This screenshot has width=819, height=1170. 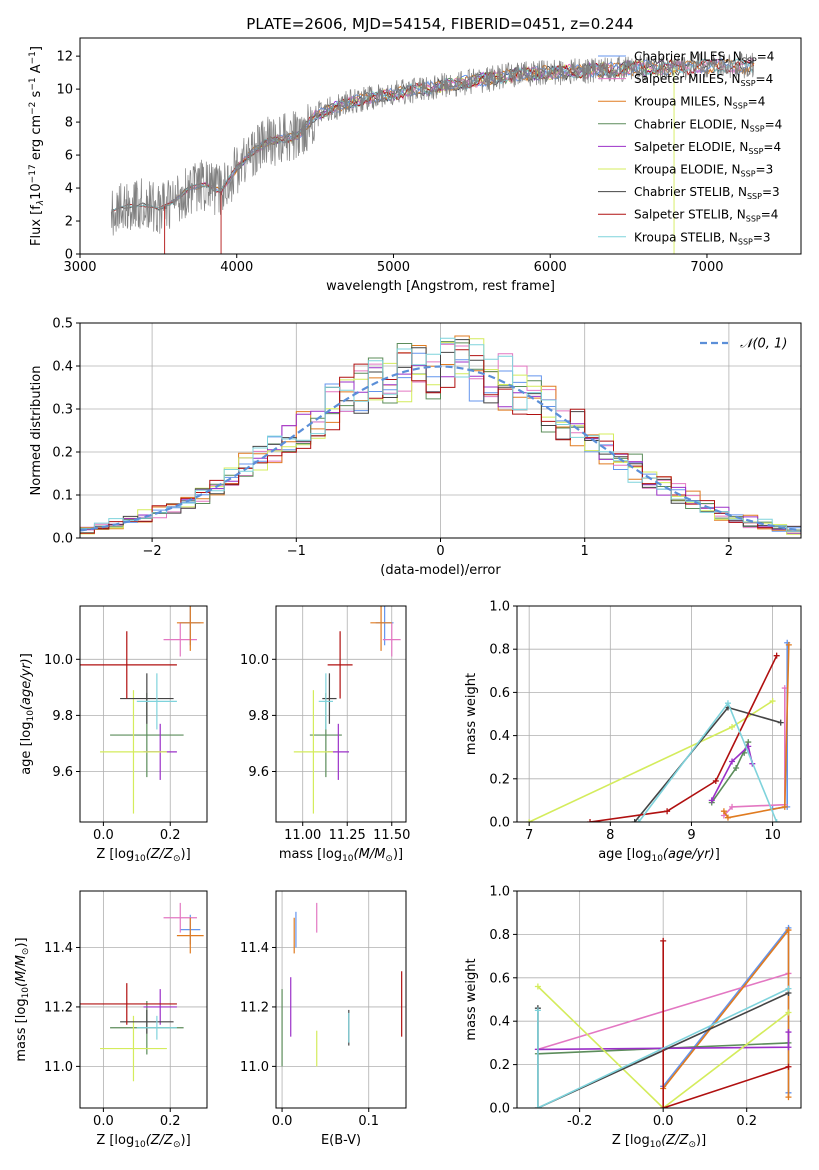 I want to click on y-axis-label: age [log10(age/yr)], so click(x=27, y=714).